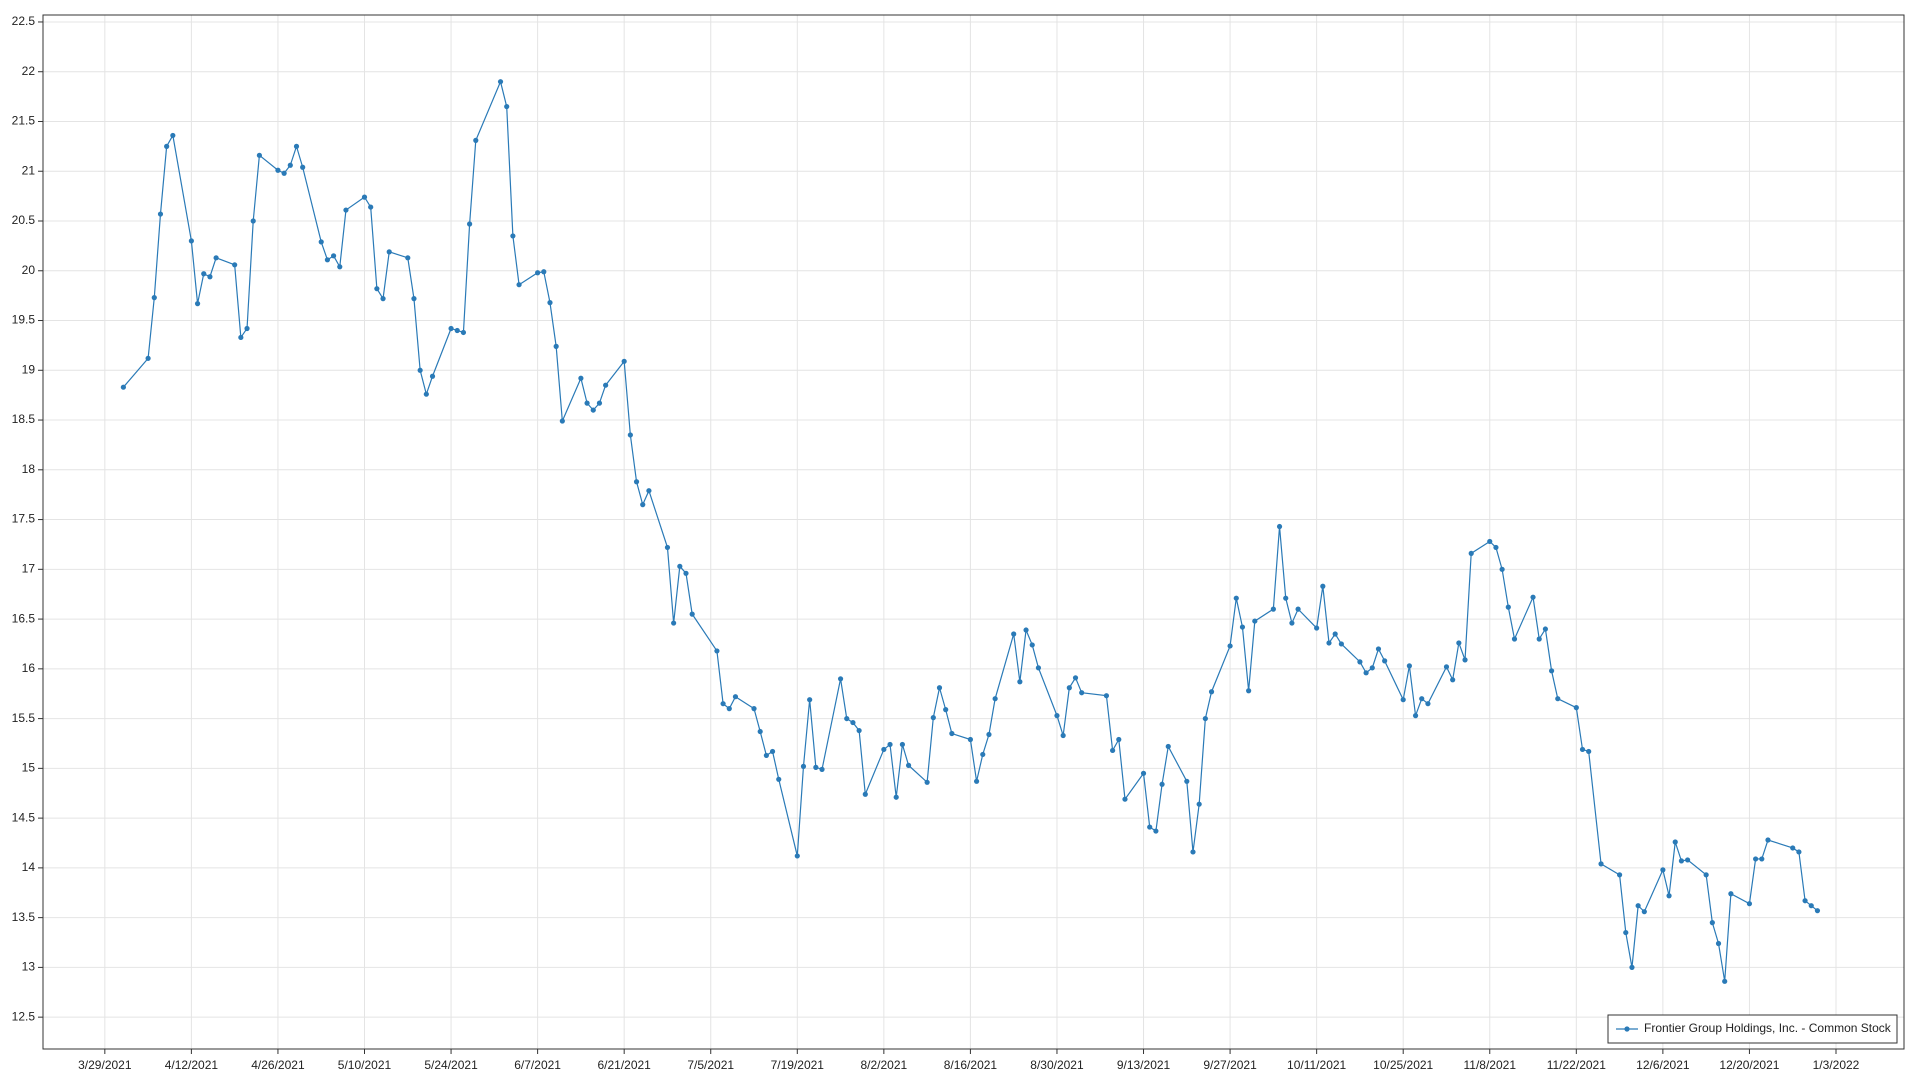  Describe the element at coordinates (24, 21) in the screenshot. I see `y-tick-label: 22.5` at that location.